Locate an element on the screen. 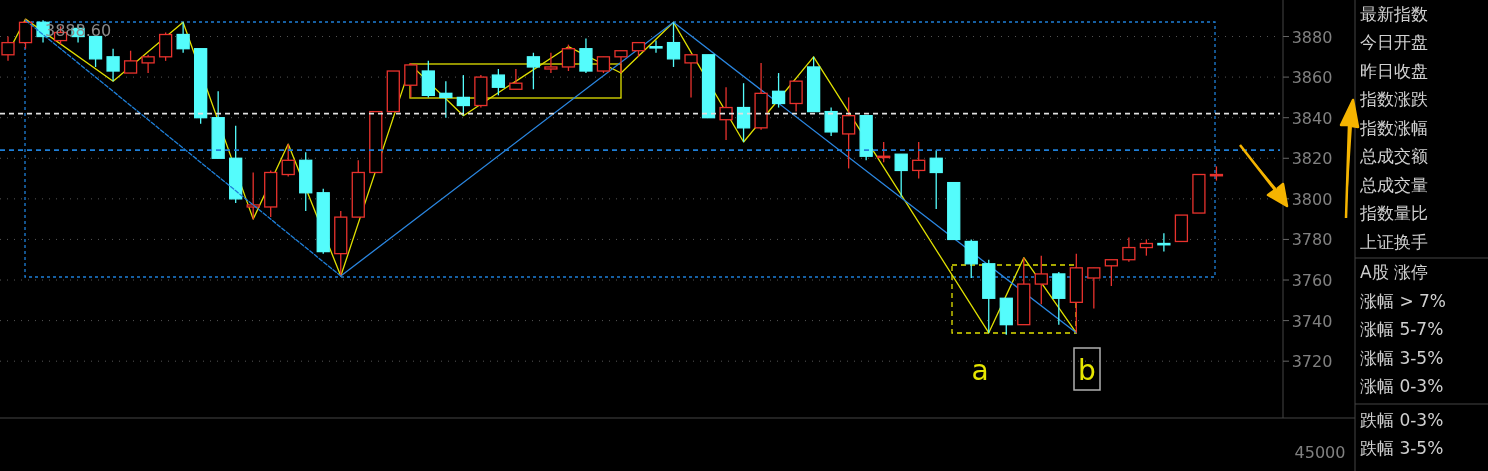  y-tick-label: 3720 is located at coordinates (1312, 362).